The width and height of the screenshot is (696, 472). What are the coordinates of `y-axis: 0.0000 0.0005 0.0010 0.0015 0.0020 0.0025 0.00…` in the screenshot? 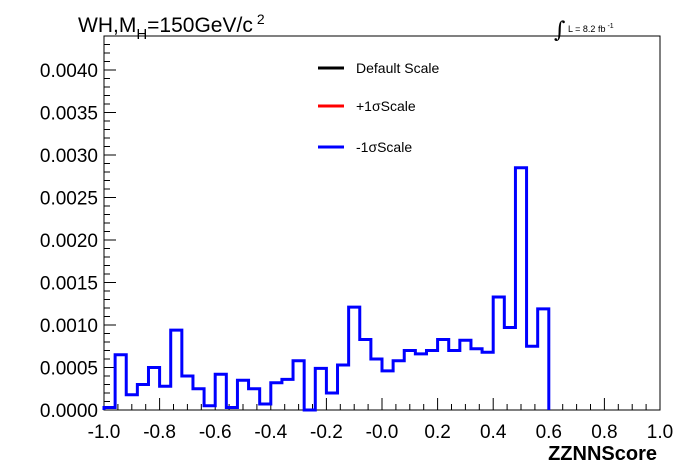 It's located at (78, 228).